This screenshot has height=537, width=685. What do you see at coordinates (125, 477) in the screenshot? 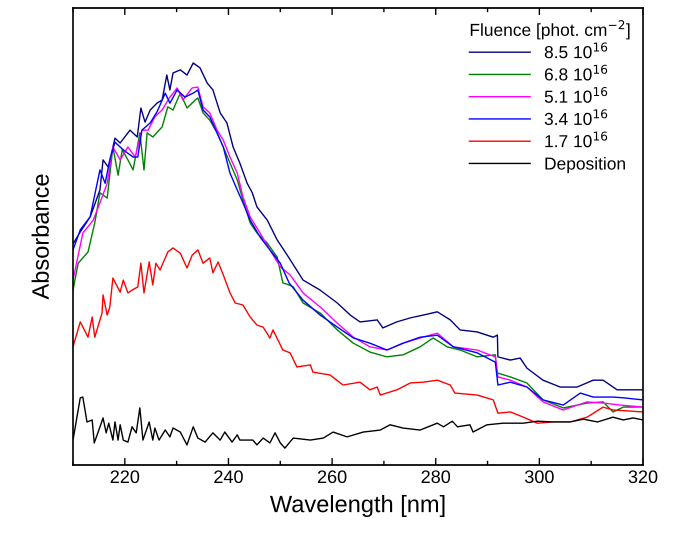
I see `x-tick-label: 220` at bounding box center [125, 477].